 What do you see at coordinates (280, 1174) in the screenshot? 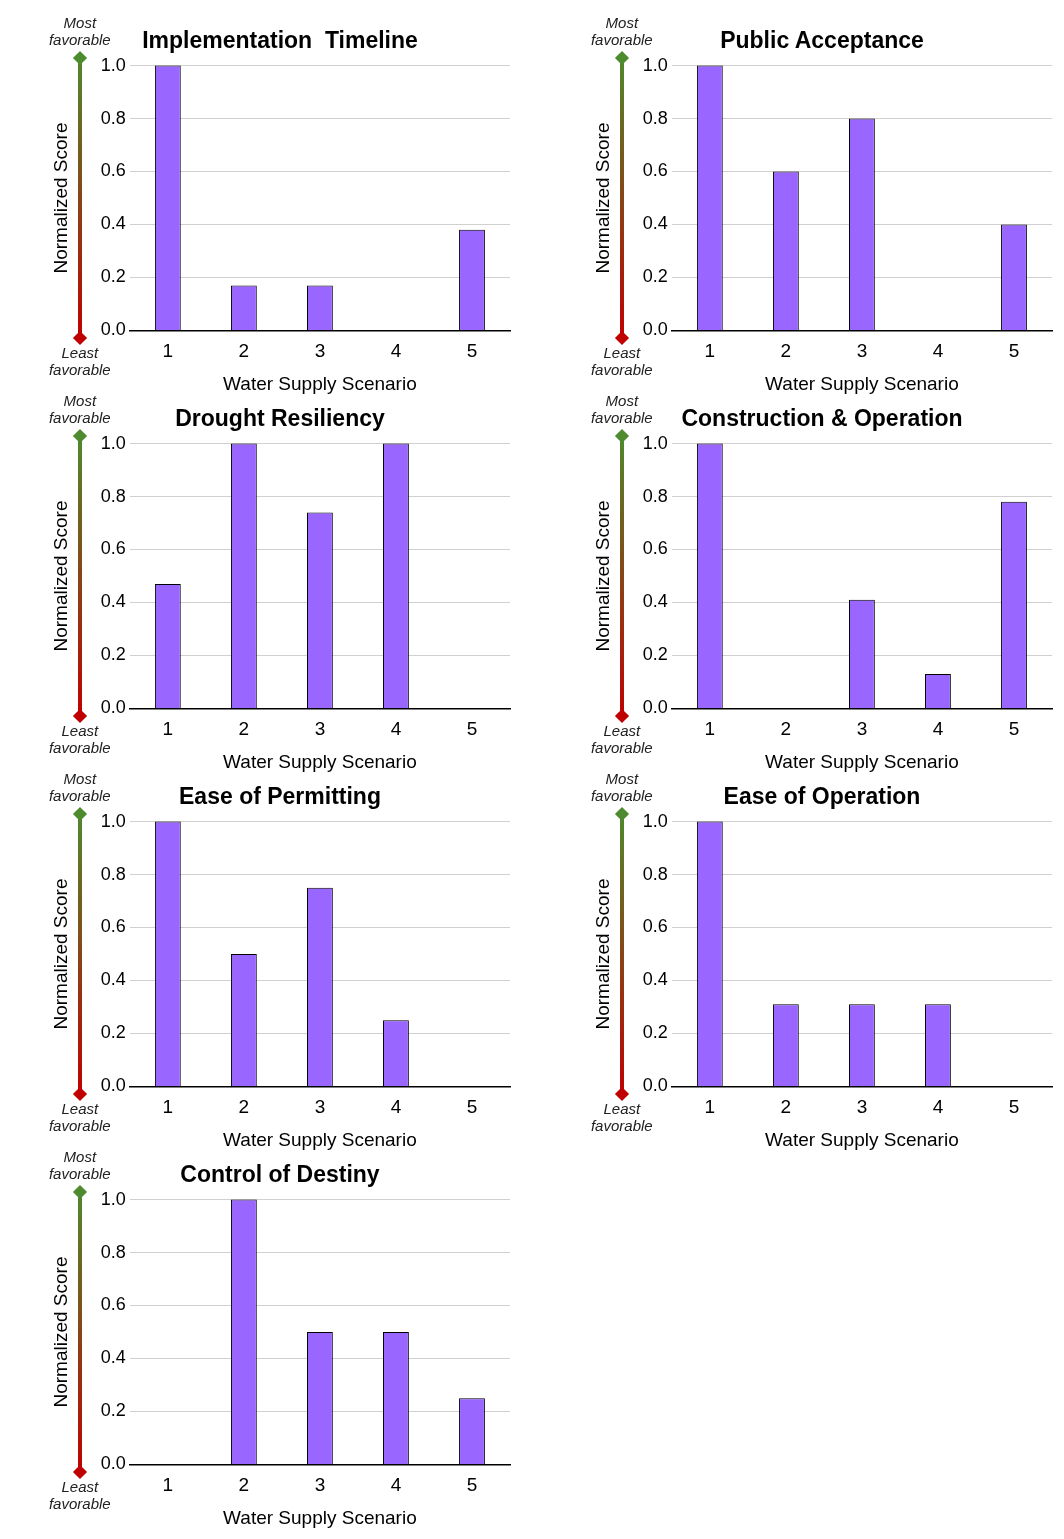
I see `chart-title: Control of Destiny` at bounding box center [280, 1174].